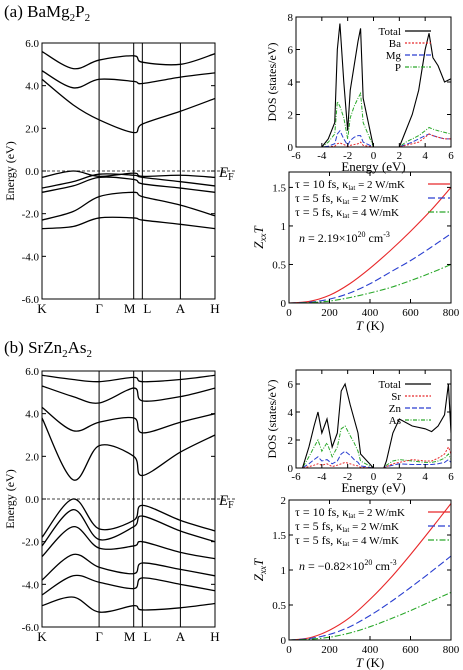  Describe the element at coordinates (451, 477) in the screenshot. I see `x-tick-label: 6` at that location.